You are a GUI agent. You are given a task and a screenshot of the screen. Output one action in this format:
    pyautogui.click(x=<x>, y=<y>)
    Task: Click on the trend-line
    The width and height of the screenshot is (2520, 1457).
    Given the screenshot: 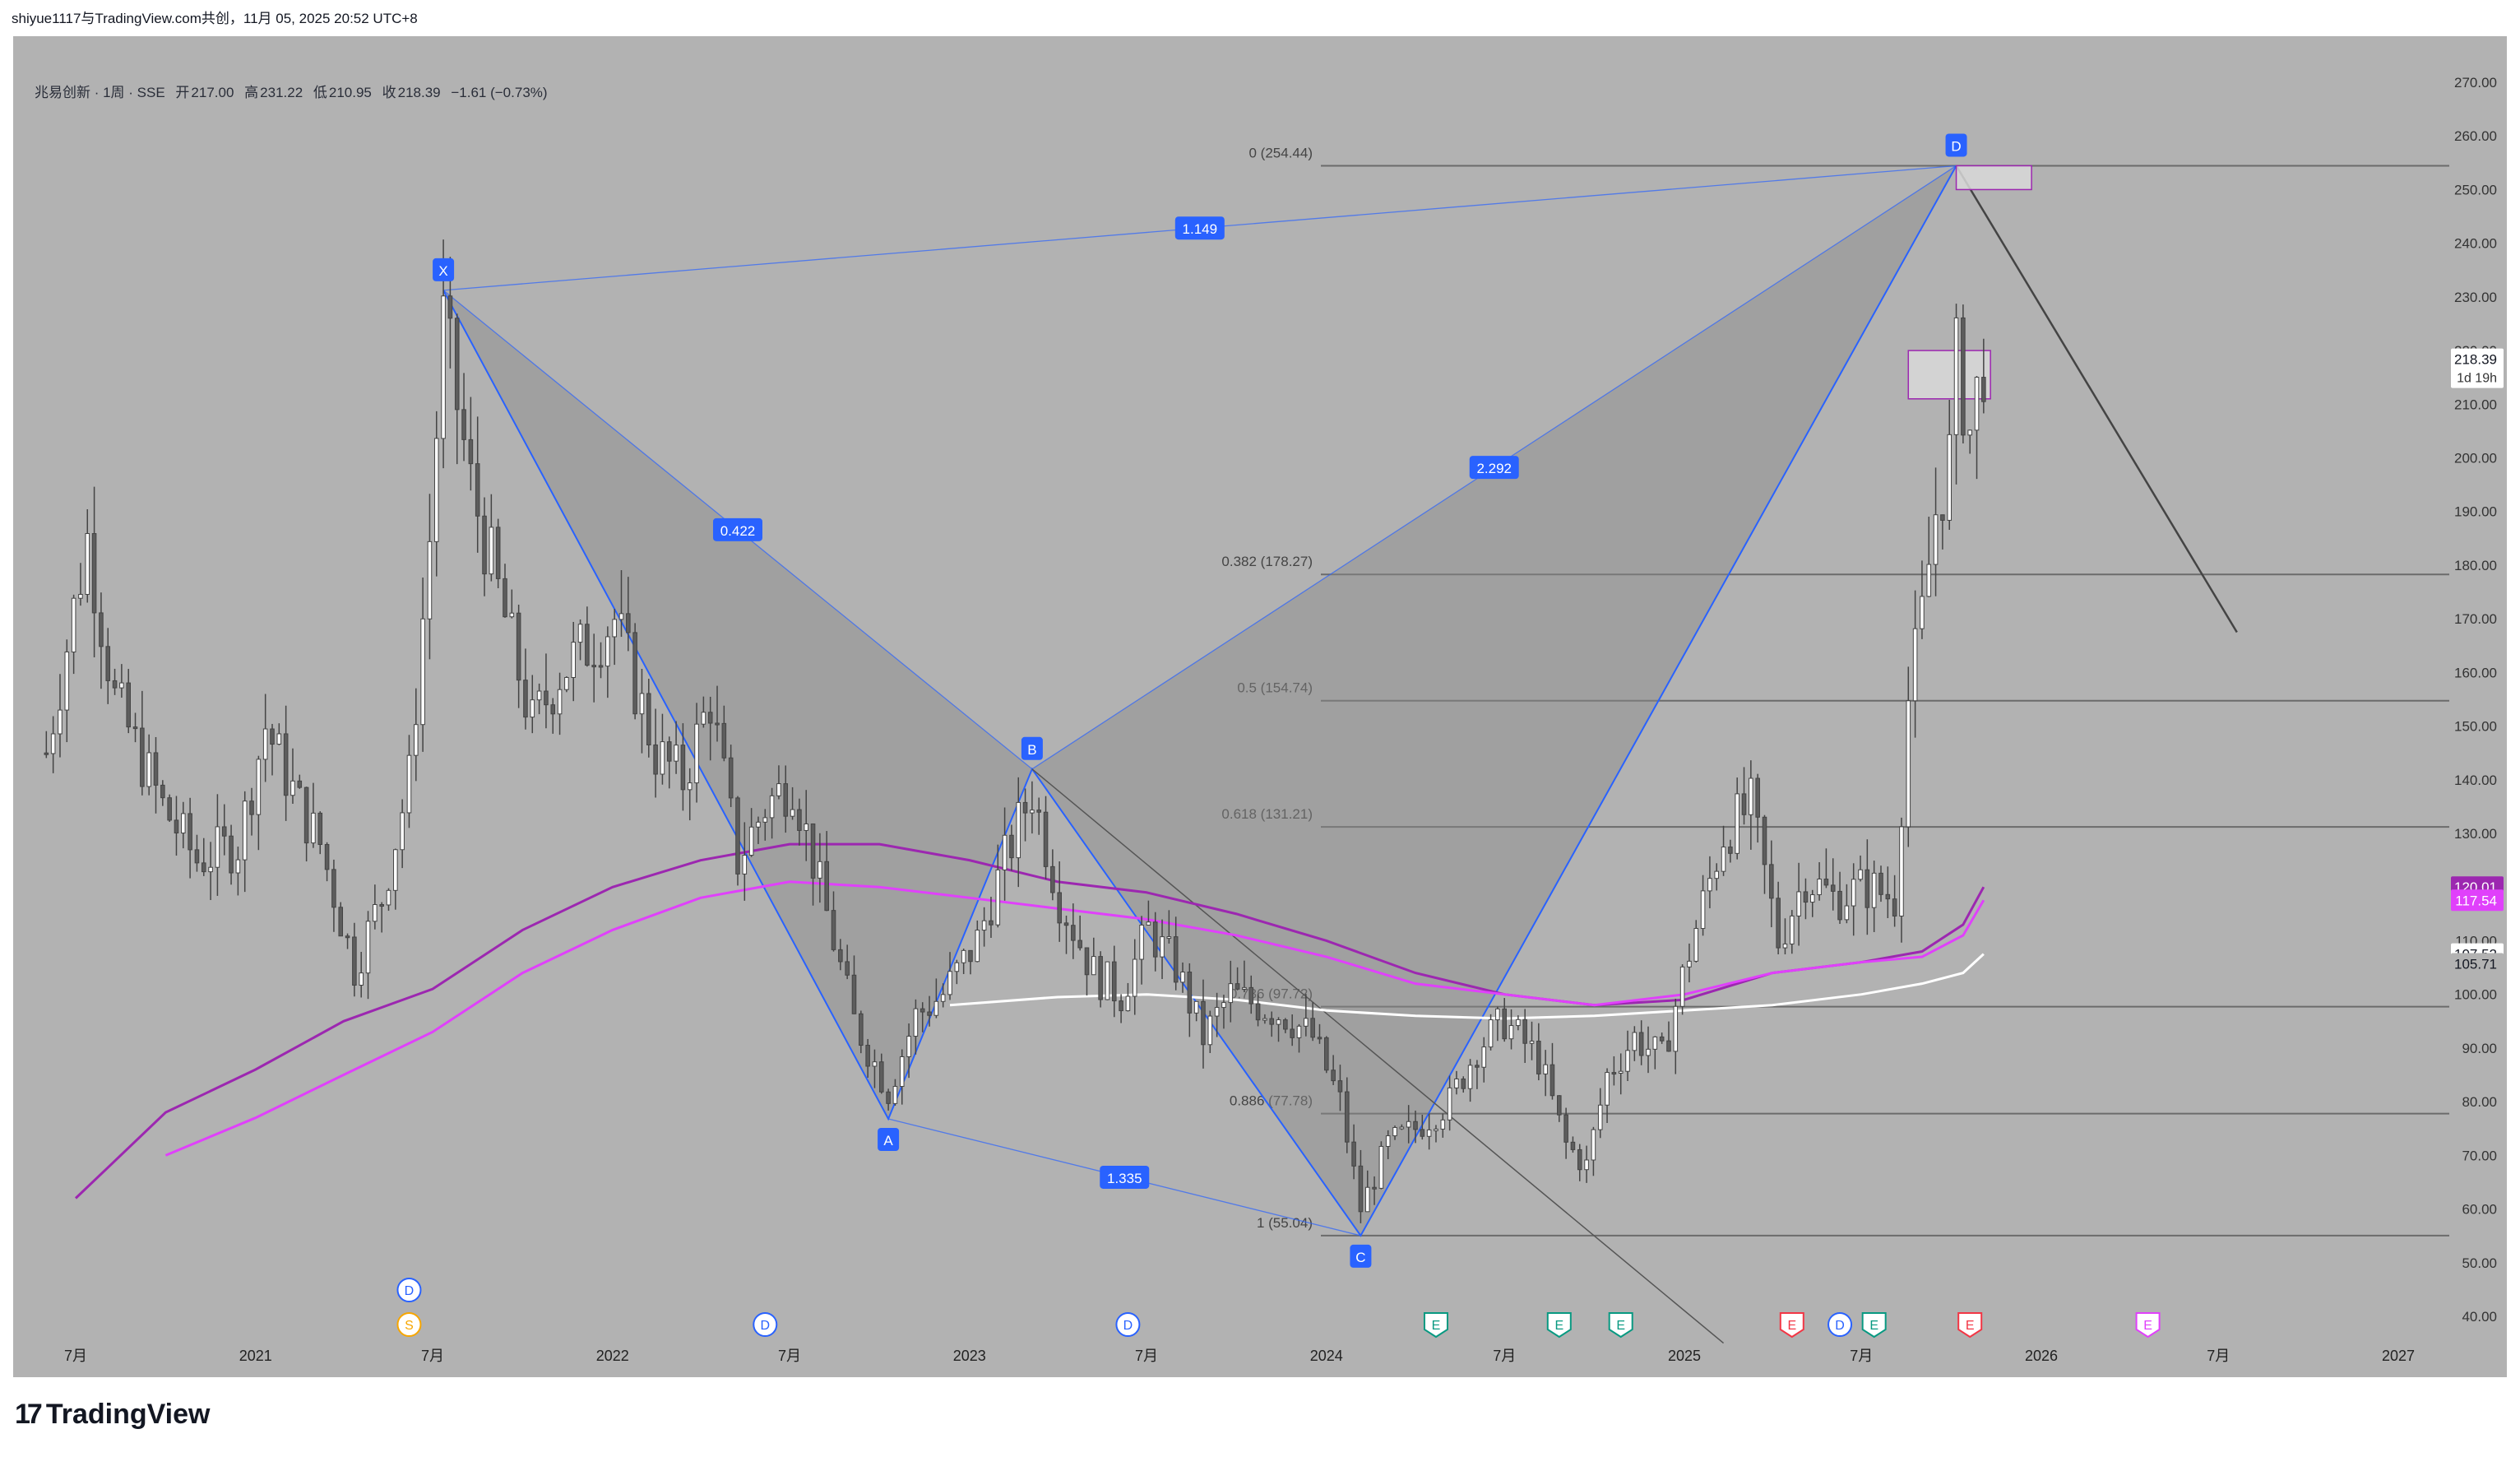 What is the action you would take?
    pyautogui.click(x=1378, y=1056)
    